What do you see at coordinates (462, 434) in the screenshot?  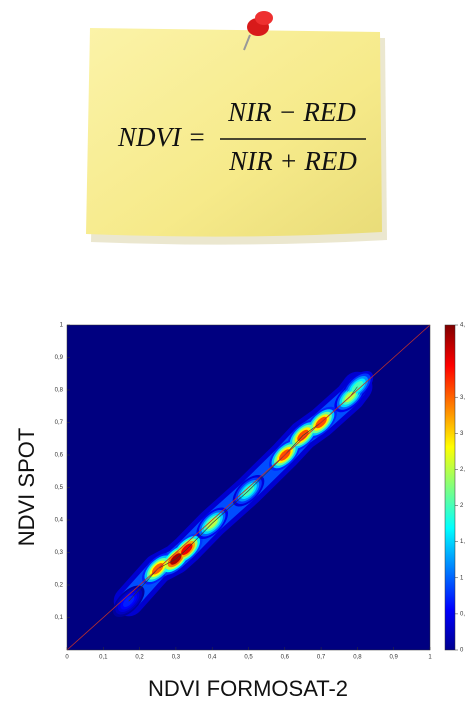 I see `colorbar-tick-label: 3` at bounding box center [462, 434].